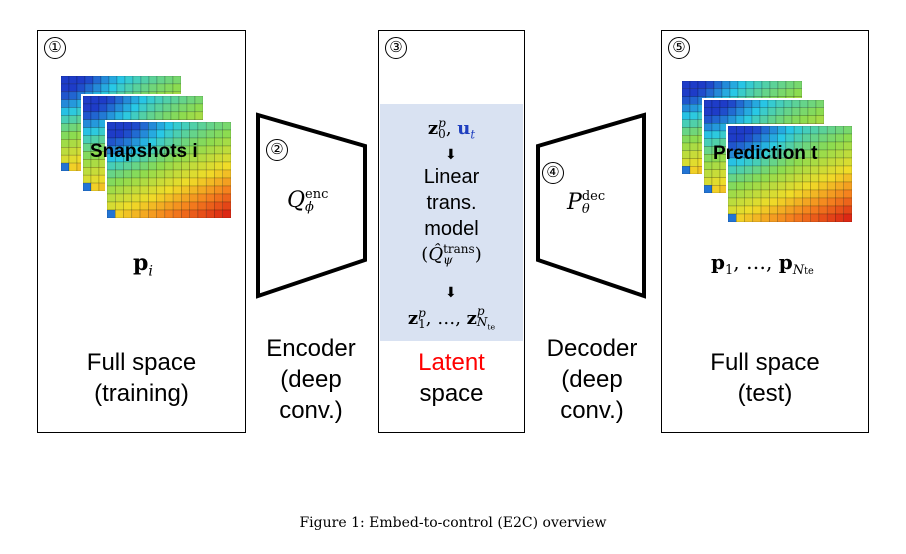  What do you see at coordinates (679, 48) in the screenshot?
I see `step-number-5: ⑤` at bounding box center [679, 48].